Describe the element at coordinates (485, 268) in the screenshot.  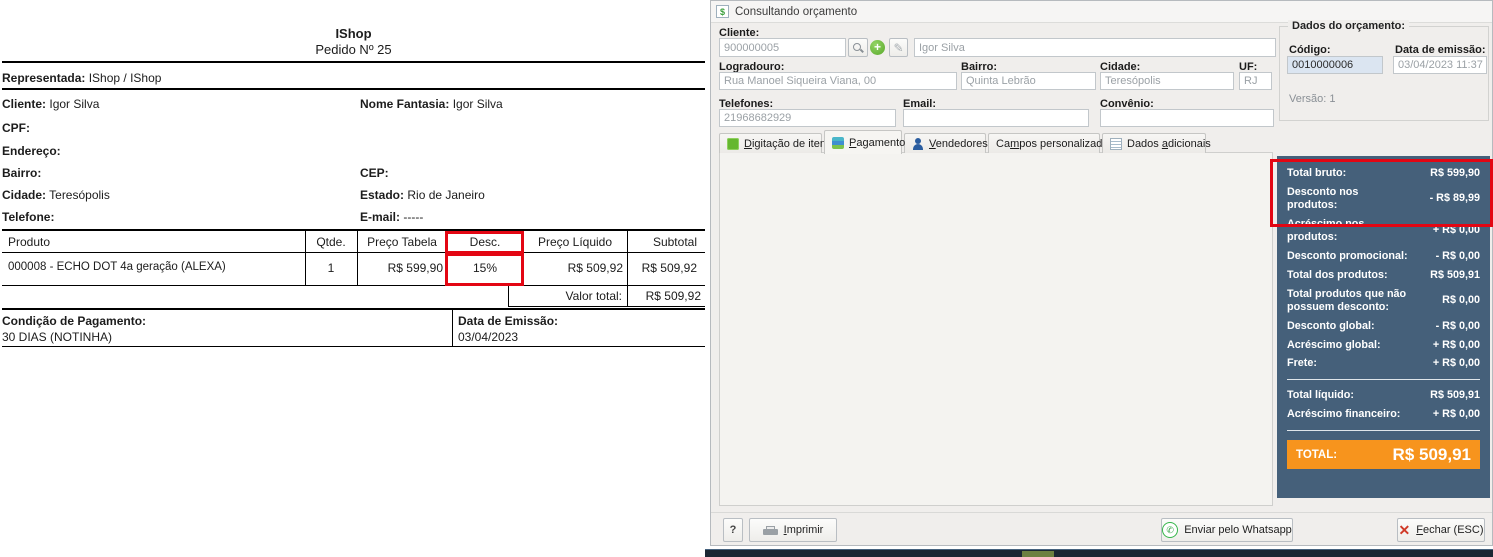
I see `cell-desc: 15%` at that location.